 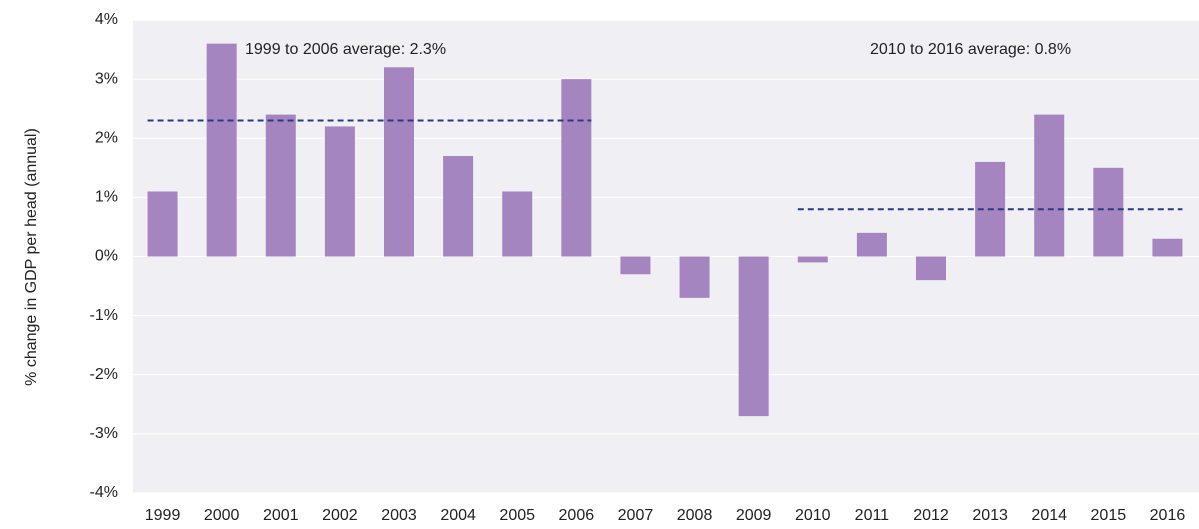 What do you see at coordinates (281, 515) in the screenshot?
I see `x-tick-label: 2001` at bounding box center [281, 515].